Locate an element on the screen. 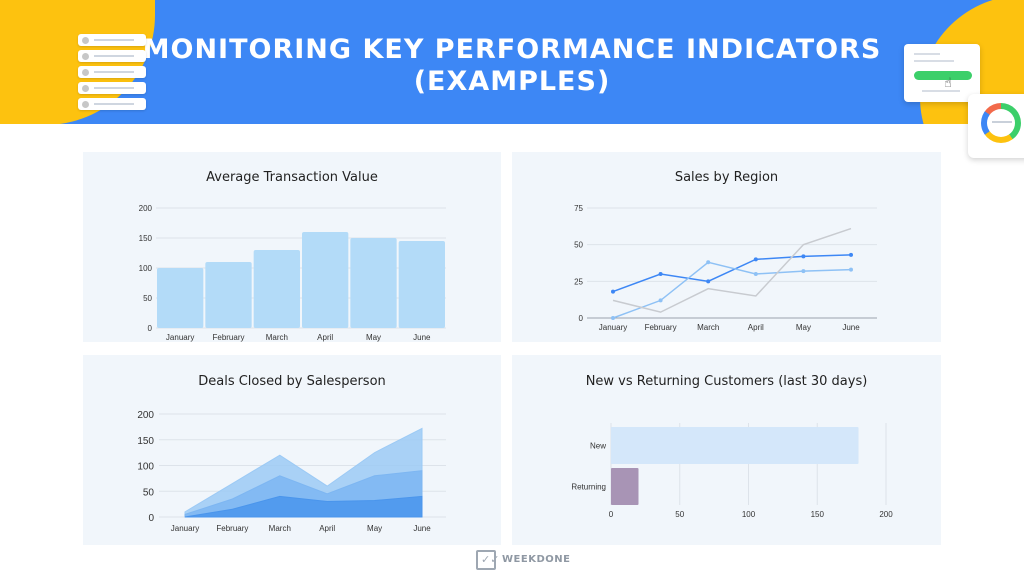  y-tick-label: 75 is located at coordinates (578, 208).